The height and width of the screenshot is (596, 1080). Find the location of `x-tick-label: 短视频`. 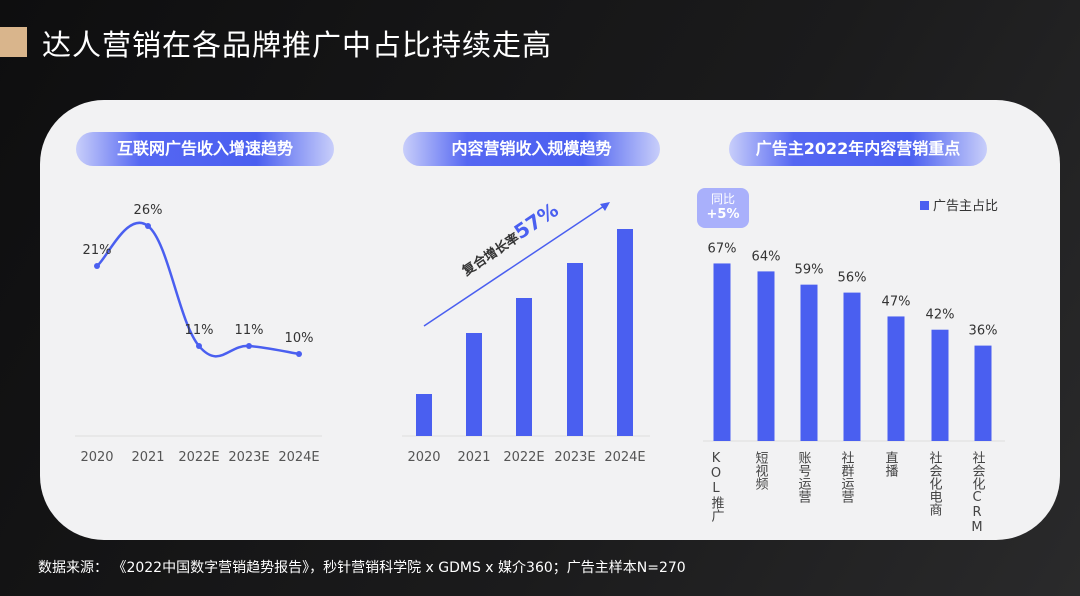

x-tick-label: 短视频 is located at coordinates (761, 470).